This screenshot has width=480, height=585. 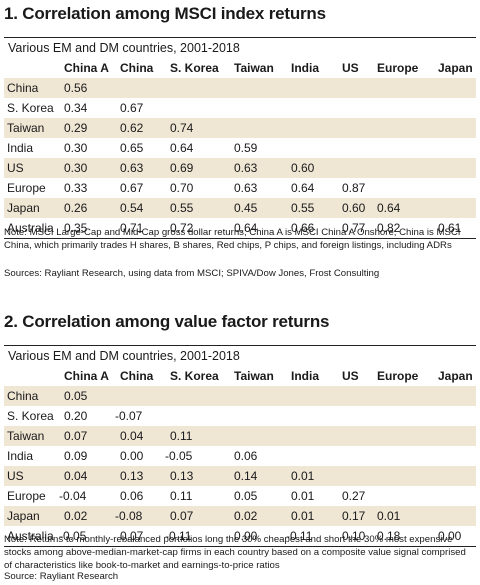 I want to click on column-header: Europe, so click(x=398, y=68).